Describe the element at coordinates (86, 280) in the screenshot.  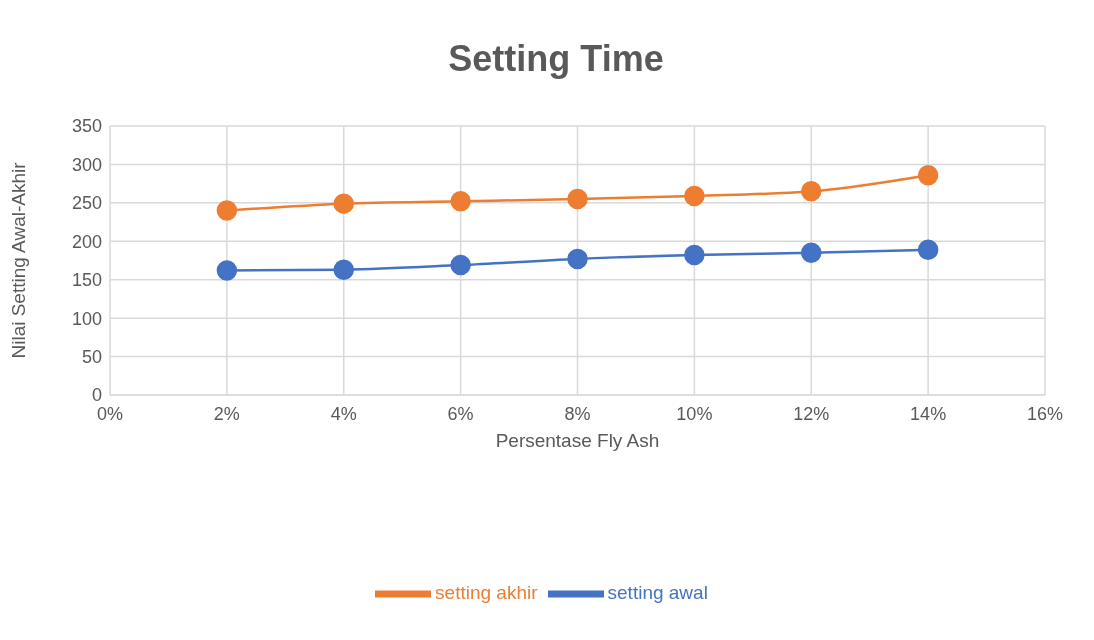
I see `y-tick-label: 150` at that location.